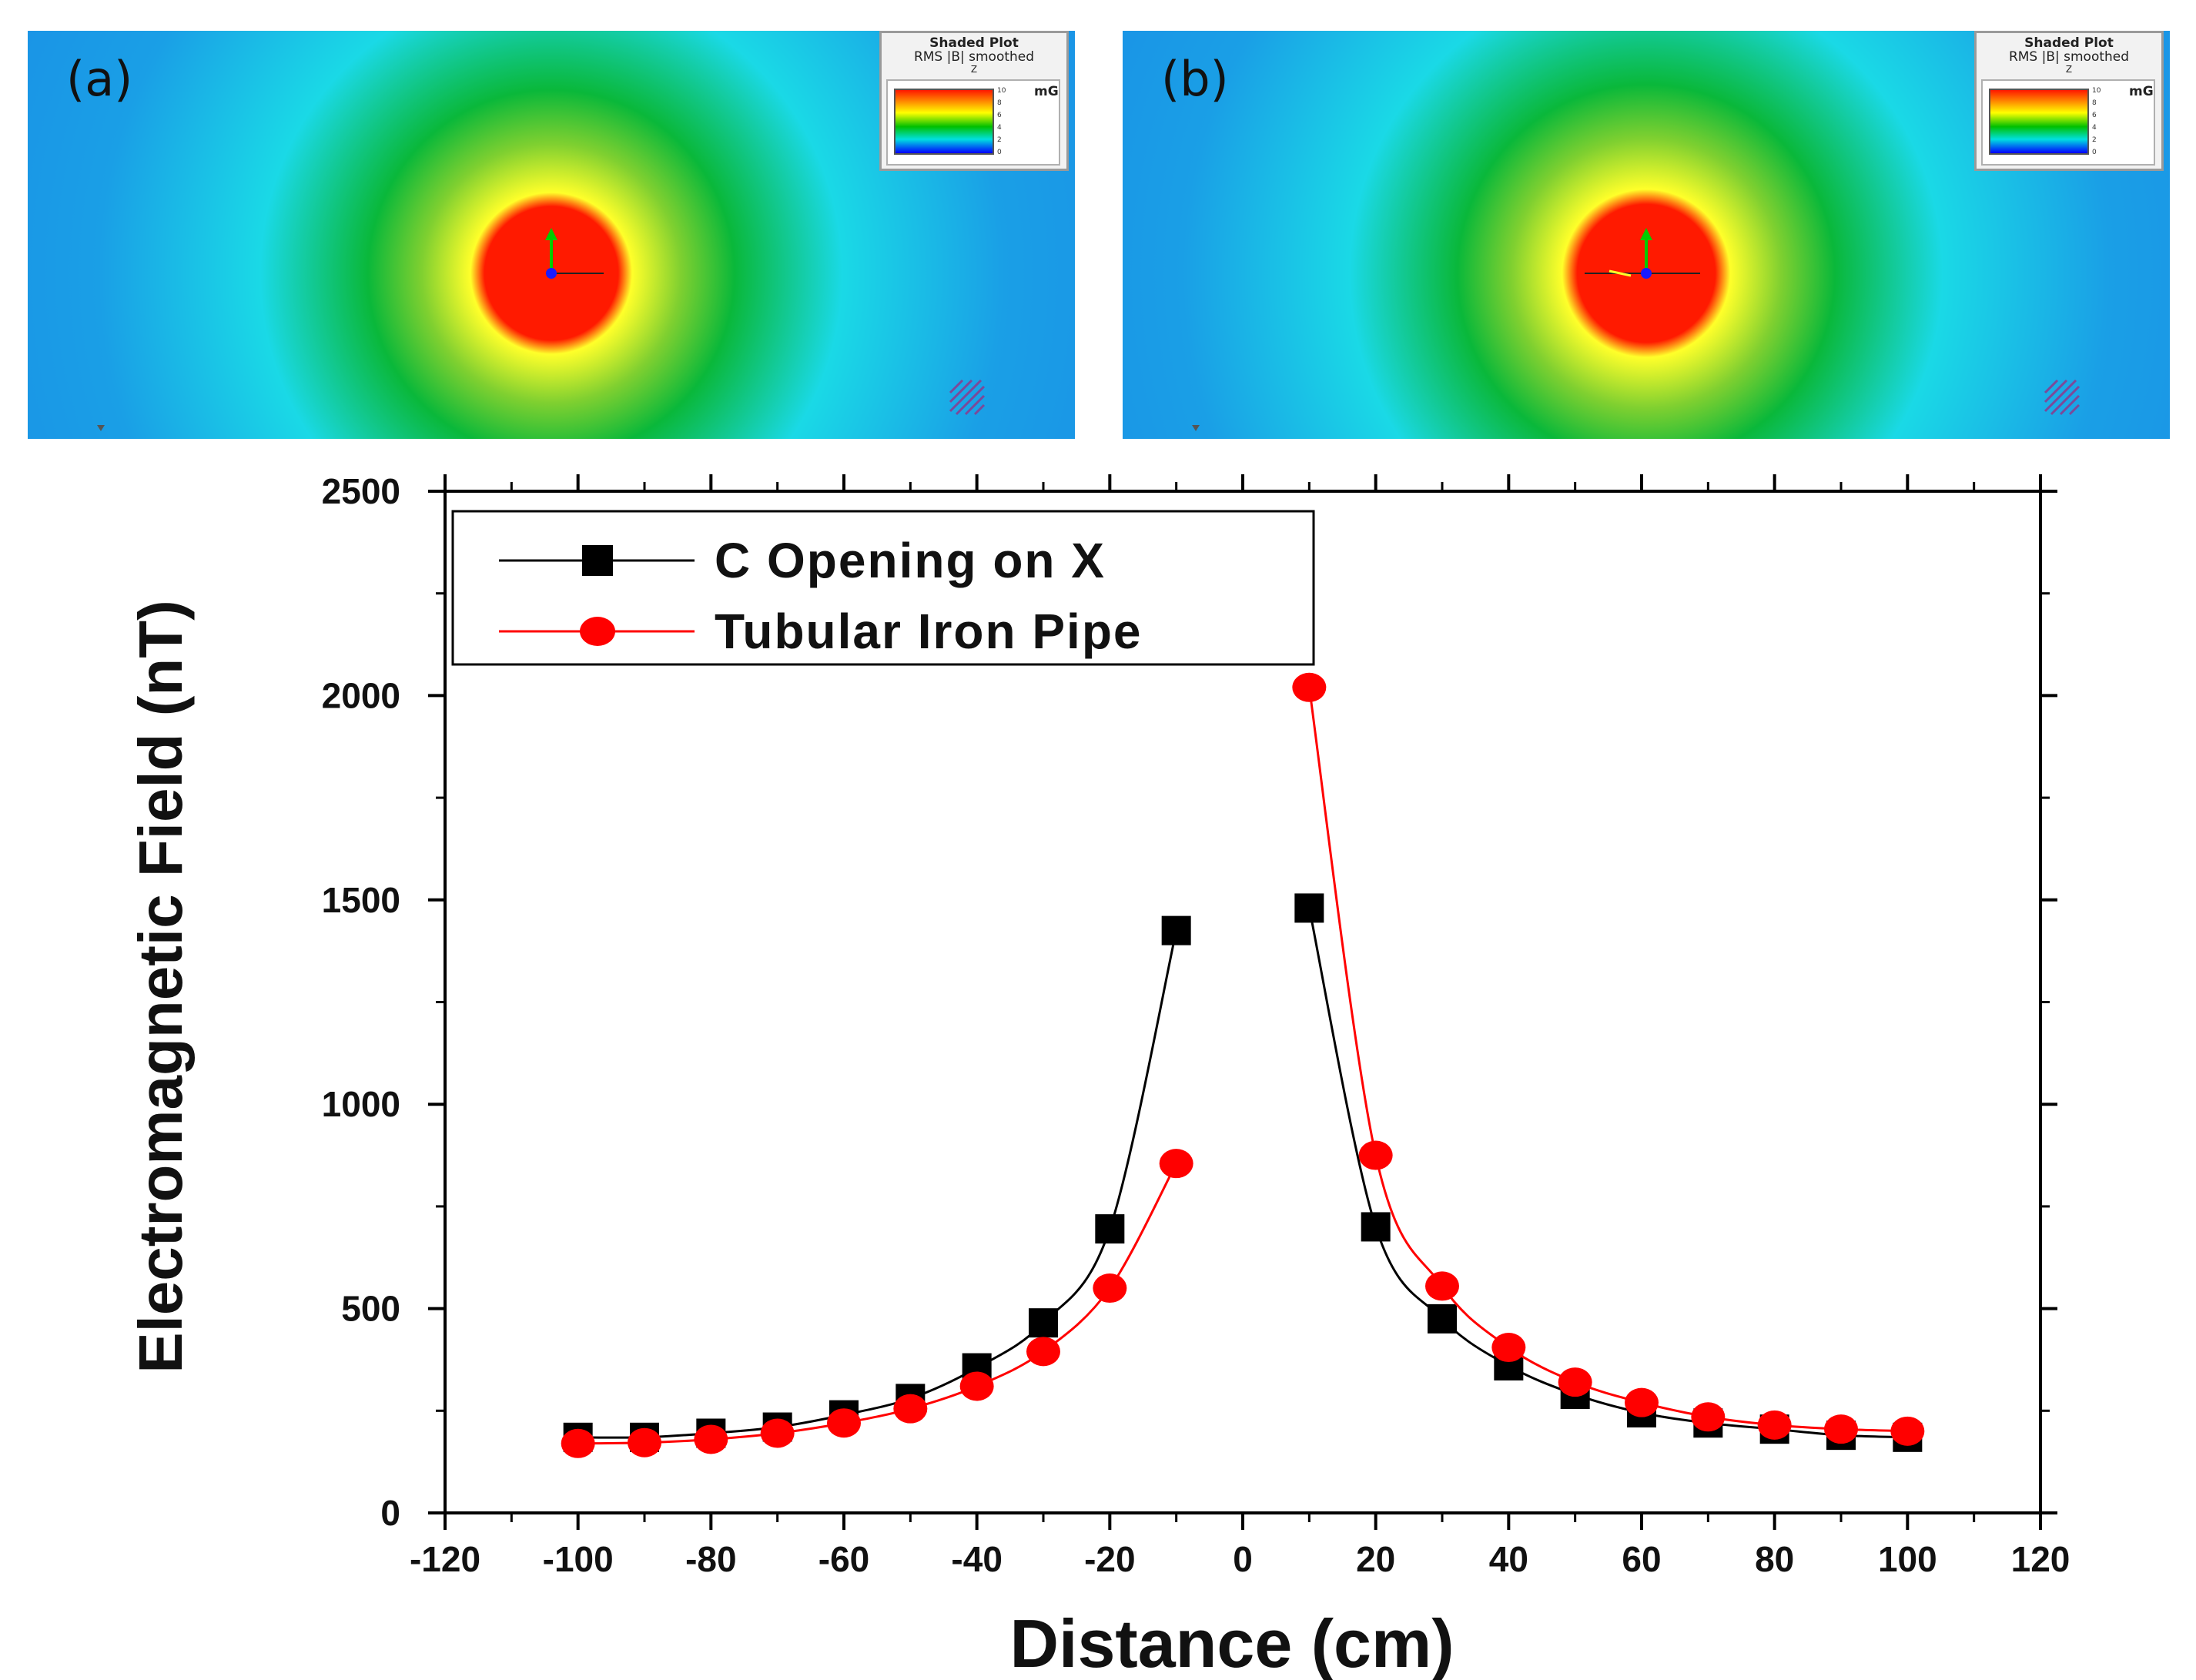 Image resolution: width=2196 pixels, height=1680 pixels. Describe the element at coordinates (710, 1559) in the screenshot. I see `x-tick-label: -80` at that location.